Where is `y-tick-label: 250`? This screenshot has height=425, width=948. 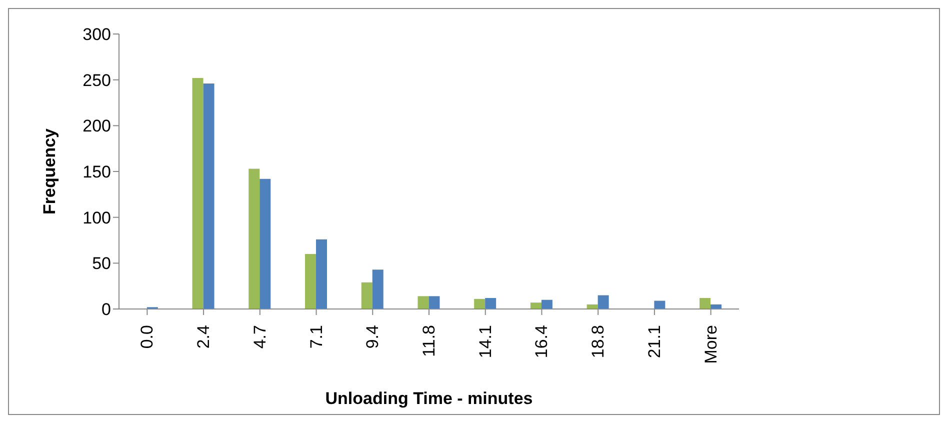 y-tick-label: 250 is located at coordinates (96, 80).